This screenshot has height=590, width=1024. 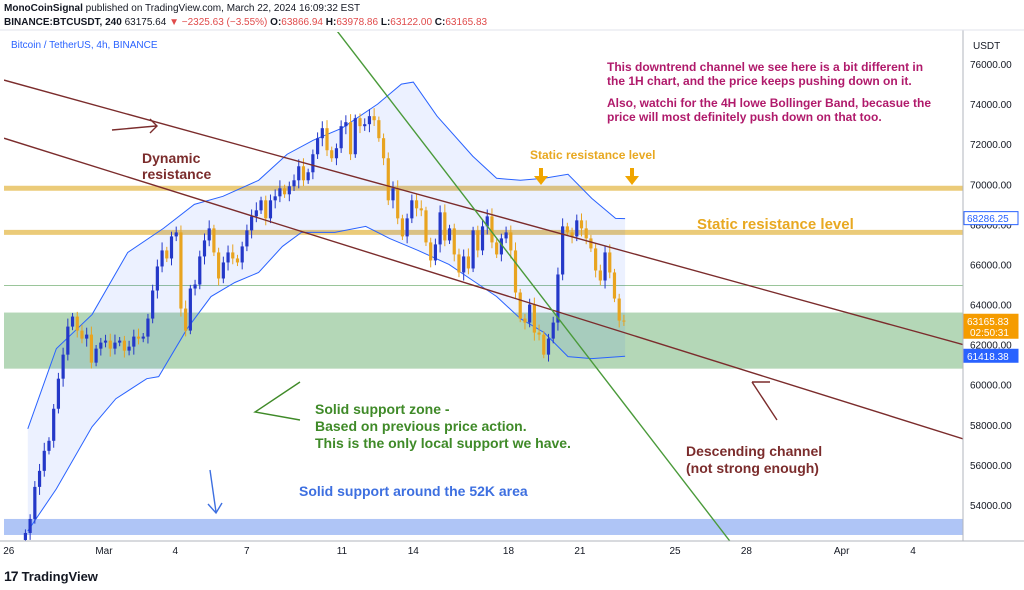 I want to click on last-price: 63175.64, so click(x=145, y=22).